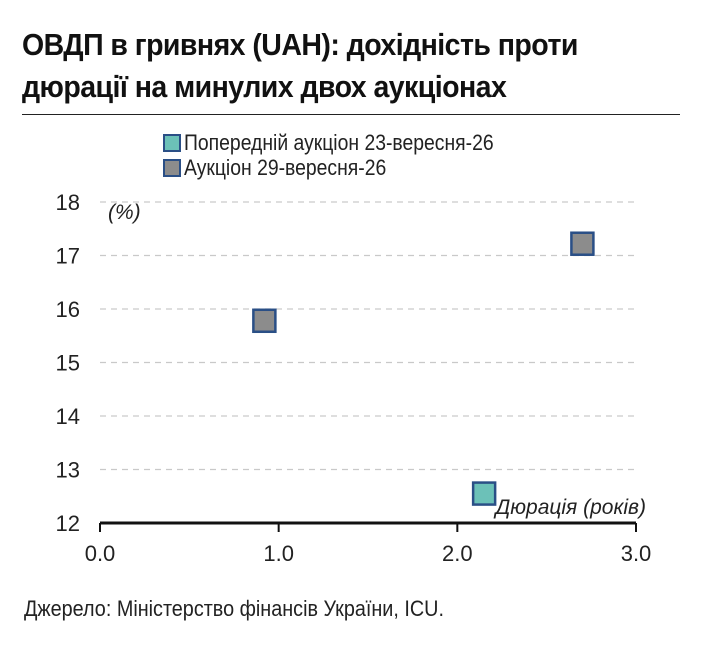 The width and height of the screenshot is (704, 651). What do you see at coordinates (351, 114) in the screenshot?
I see `title-divider` at bounding box center [351, 114].